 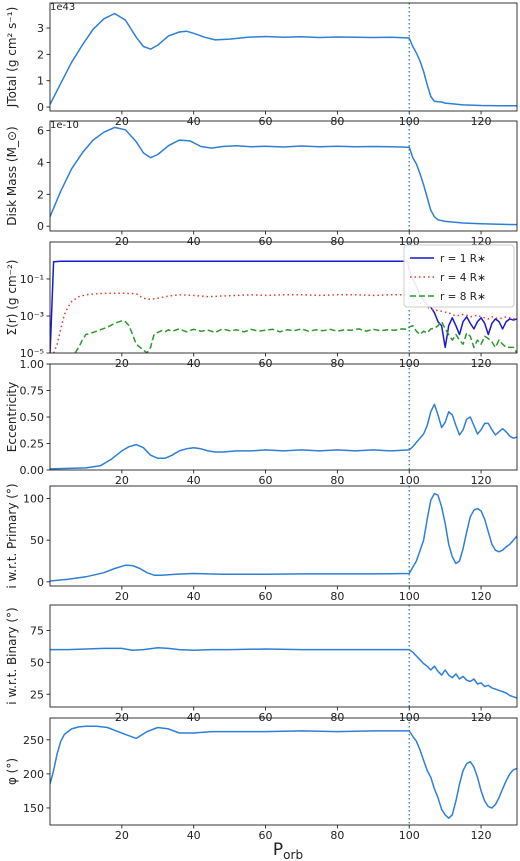 What do you see at coordinates (32, 316) in the screenshot?
I see `y-tick-label: 10⁻³` at bounding box center [32, 316].